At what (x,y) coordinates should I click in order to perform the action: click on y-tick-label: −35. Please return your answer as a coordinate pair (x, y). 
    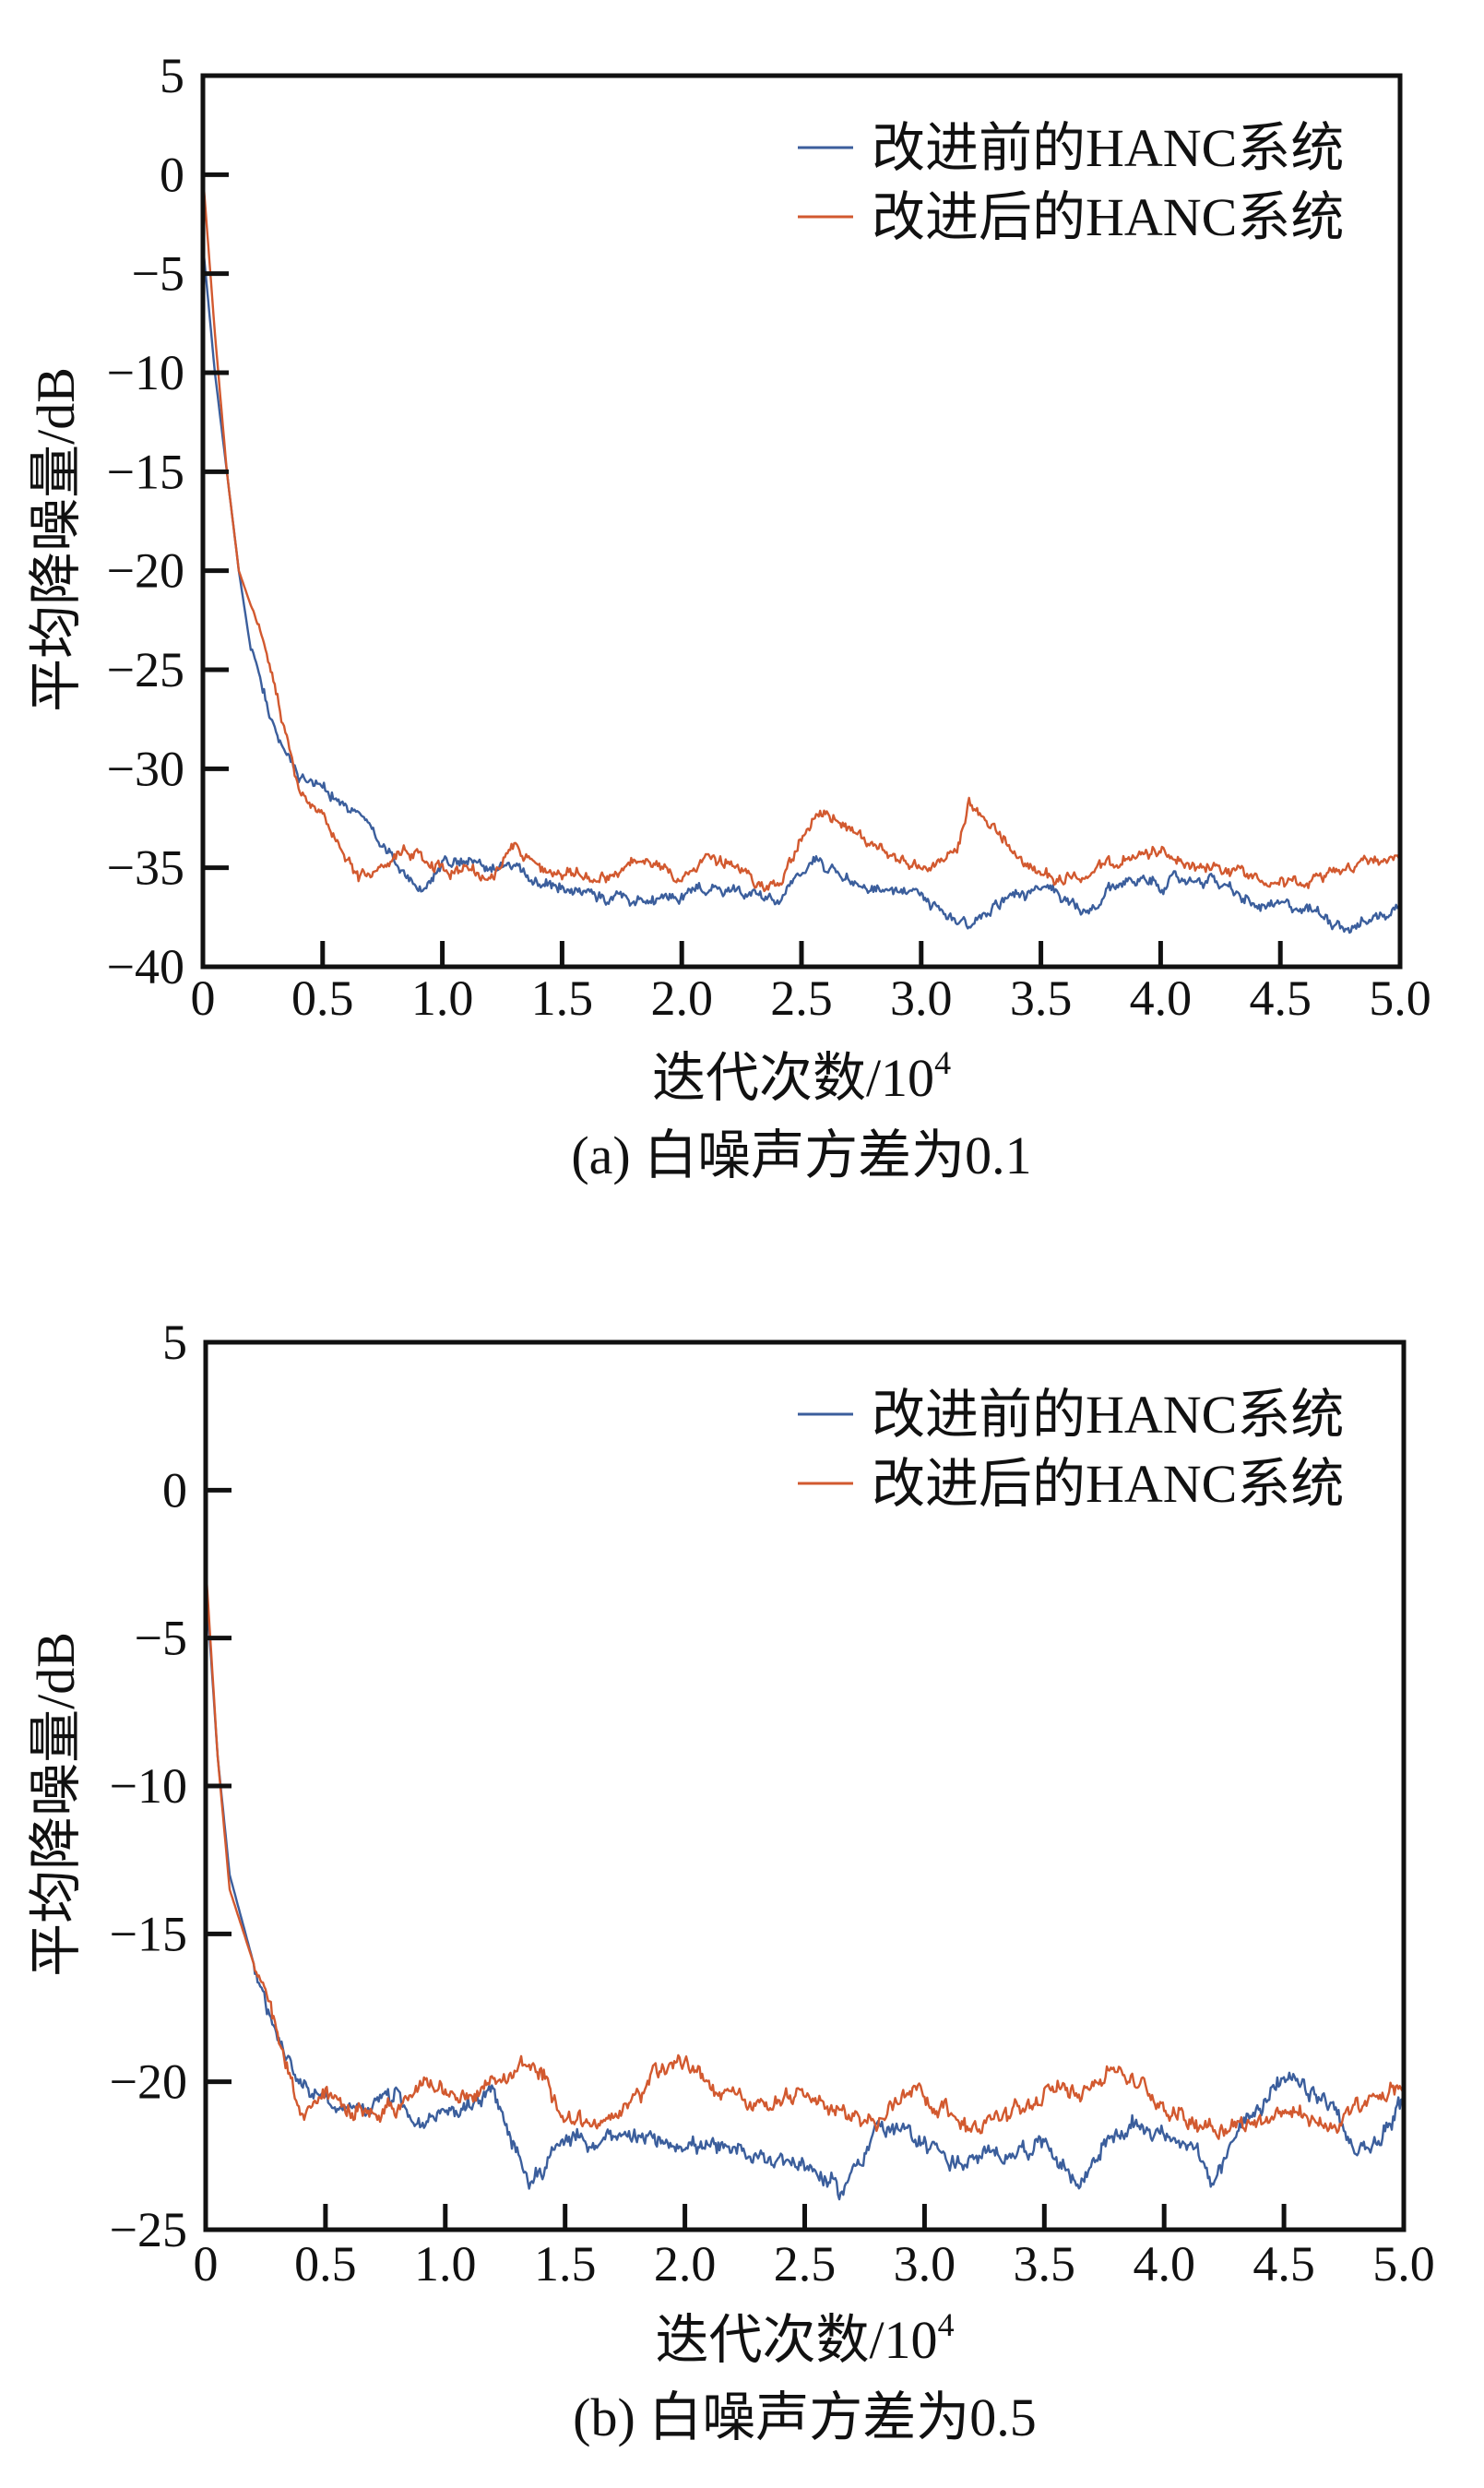
    Looking at the image, I should click on (145, 868).